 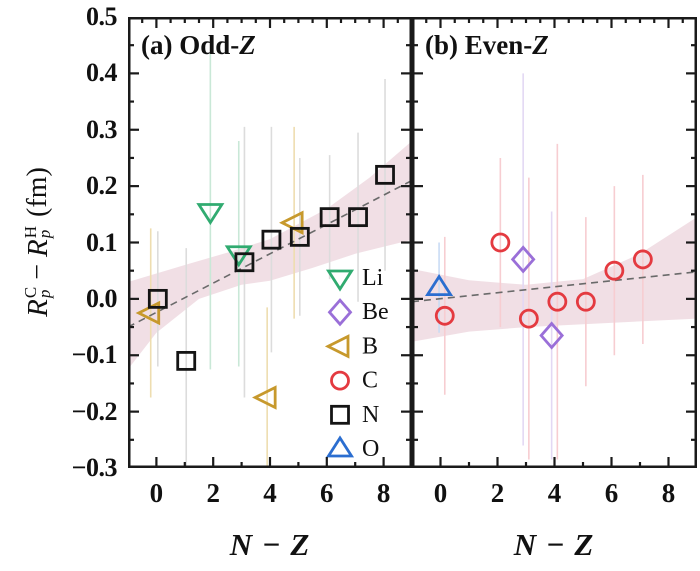 What do you see at coordinates (198, 45) in the screenshot?
I see `panel-a-title: (a) Odd-Z` at bounding box center [198, 45].